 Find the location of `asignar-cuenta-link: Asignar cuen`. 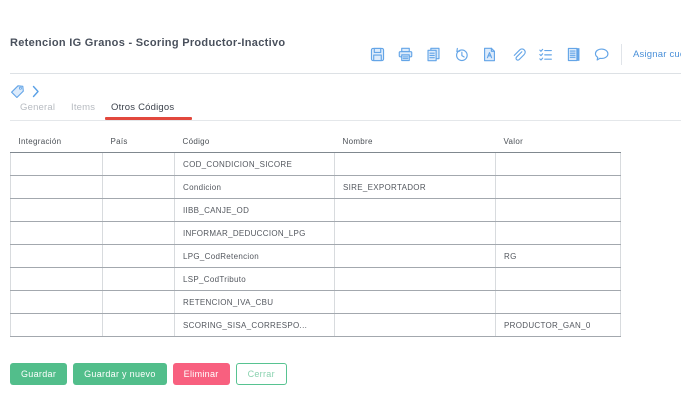

asignar-cuenta-link: Asignar cuen is located at coordinates (657, 54).